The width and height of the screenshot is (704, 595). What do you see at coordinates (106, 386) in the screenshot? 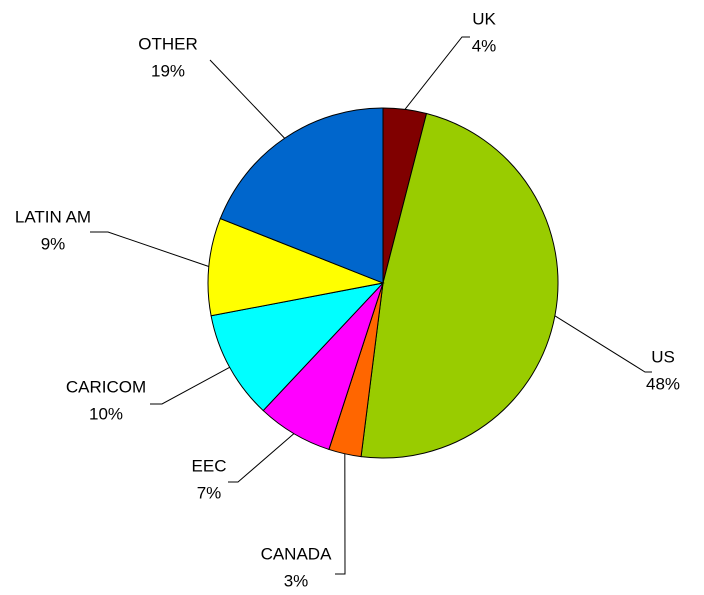
I see `slice-label: CARICOM` at bounding box center [106, 386].